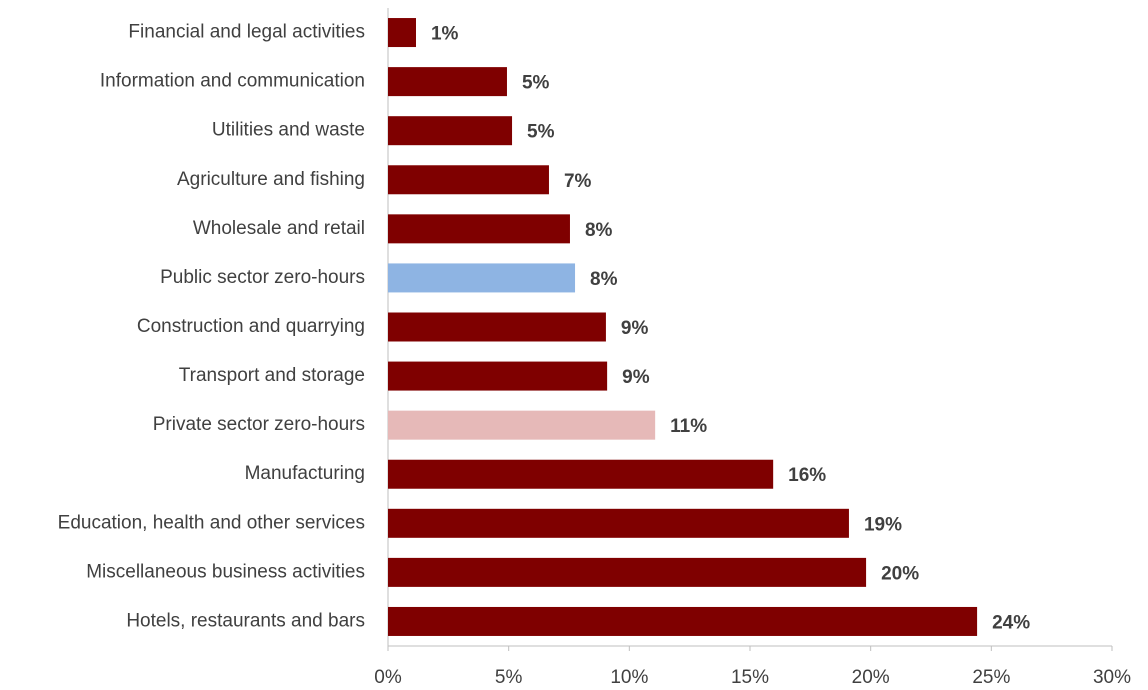 This screenshot has height=690, width=1148. I want to click on y-tick-label: Transport and storage, so click(272, 375).